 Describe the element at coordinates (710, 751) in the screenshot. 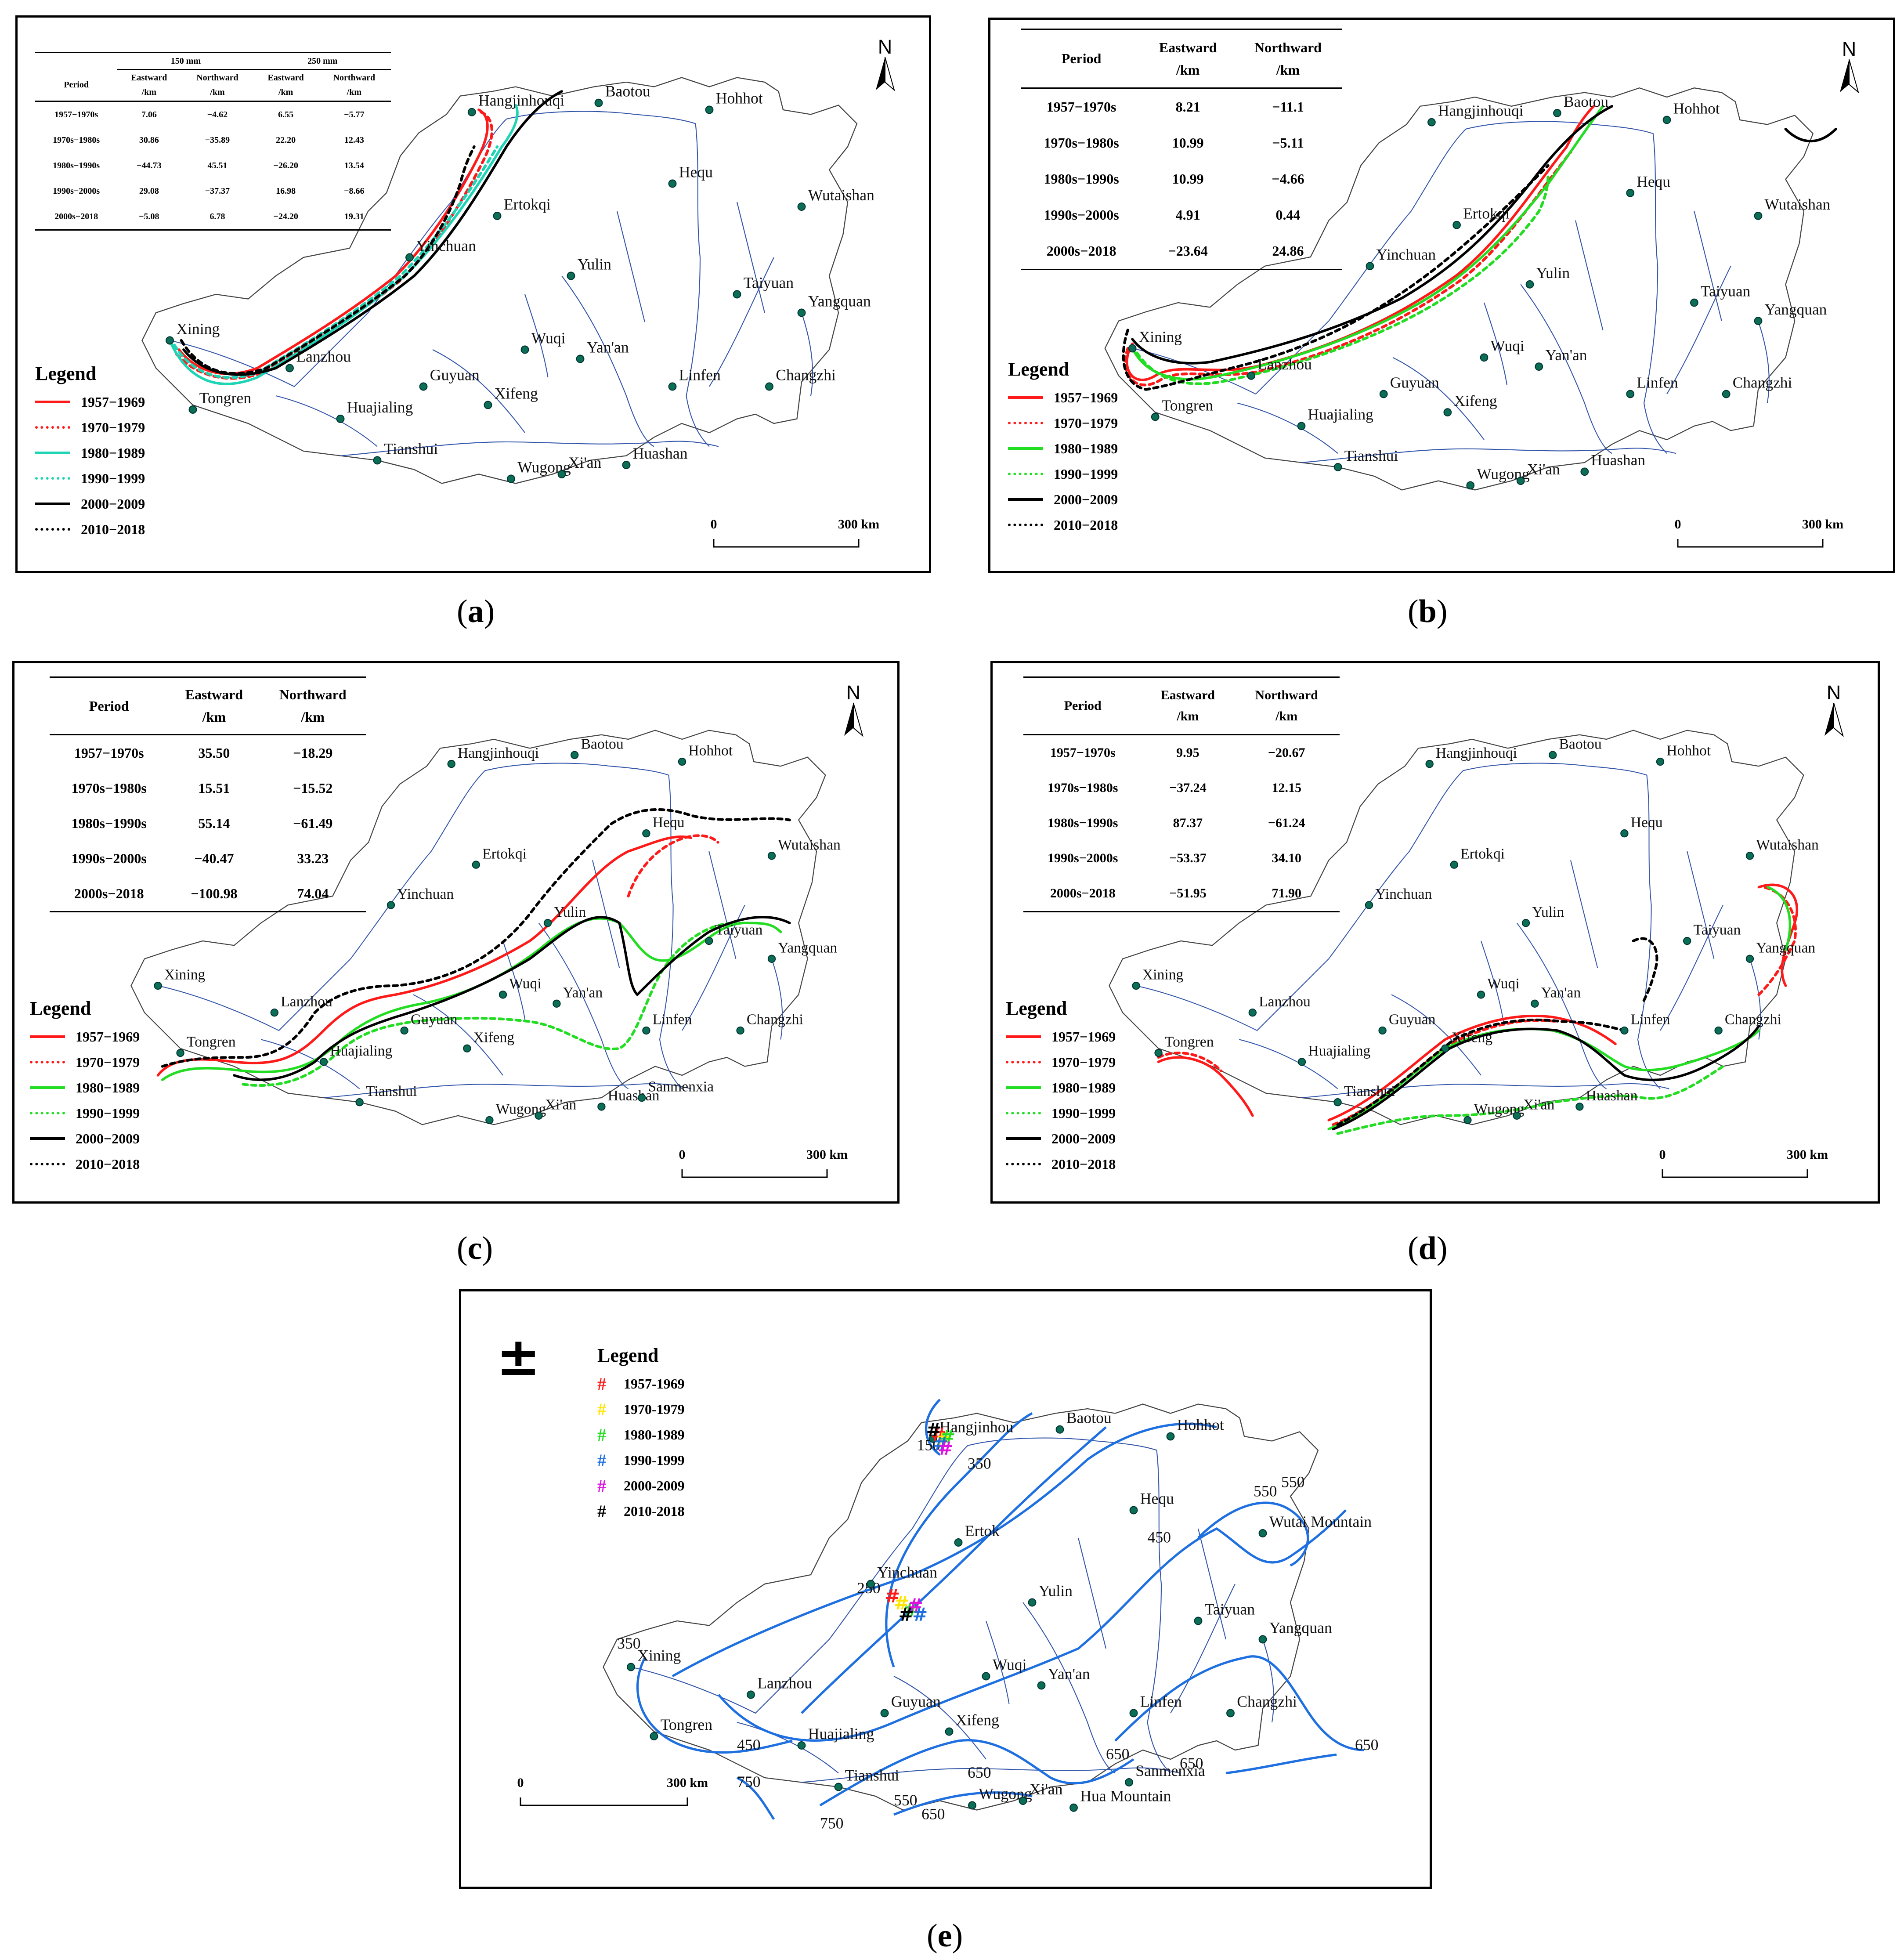

I see `city-label: Hohhot` at that location.